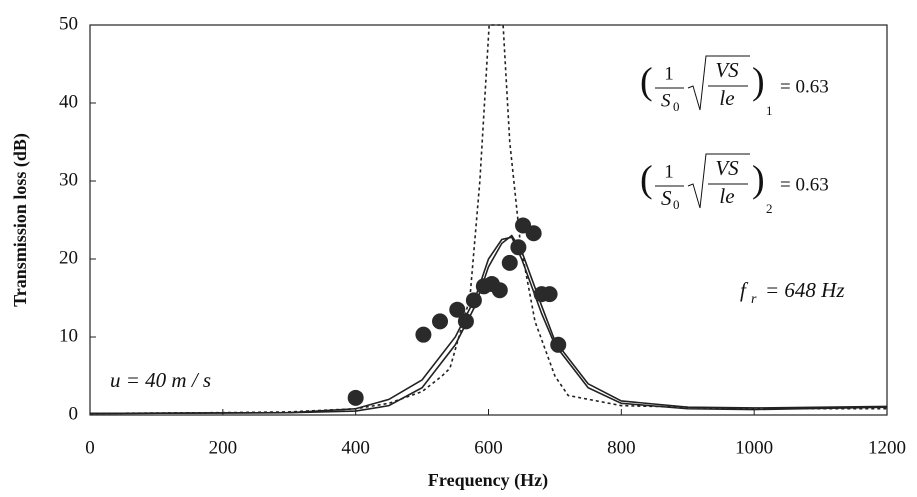  Describe the element at coordinates (769, 208) in the screenshot. I see `formula-index: 2` at that location.